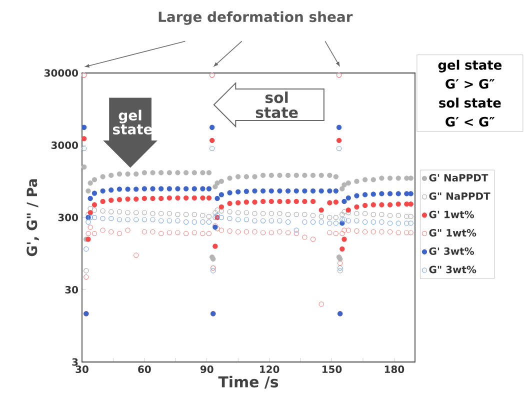 The width and height of the screenshot is (532, 416). What do you see at coordinates (64, 145) in the screenshot?
I see `y-tick-label: 3000` at bounding box center [64, 145].